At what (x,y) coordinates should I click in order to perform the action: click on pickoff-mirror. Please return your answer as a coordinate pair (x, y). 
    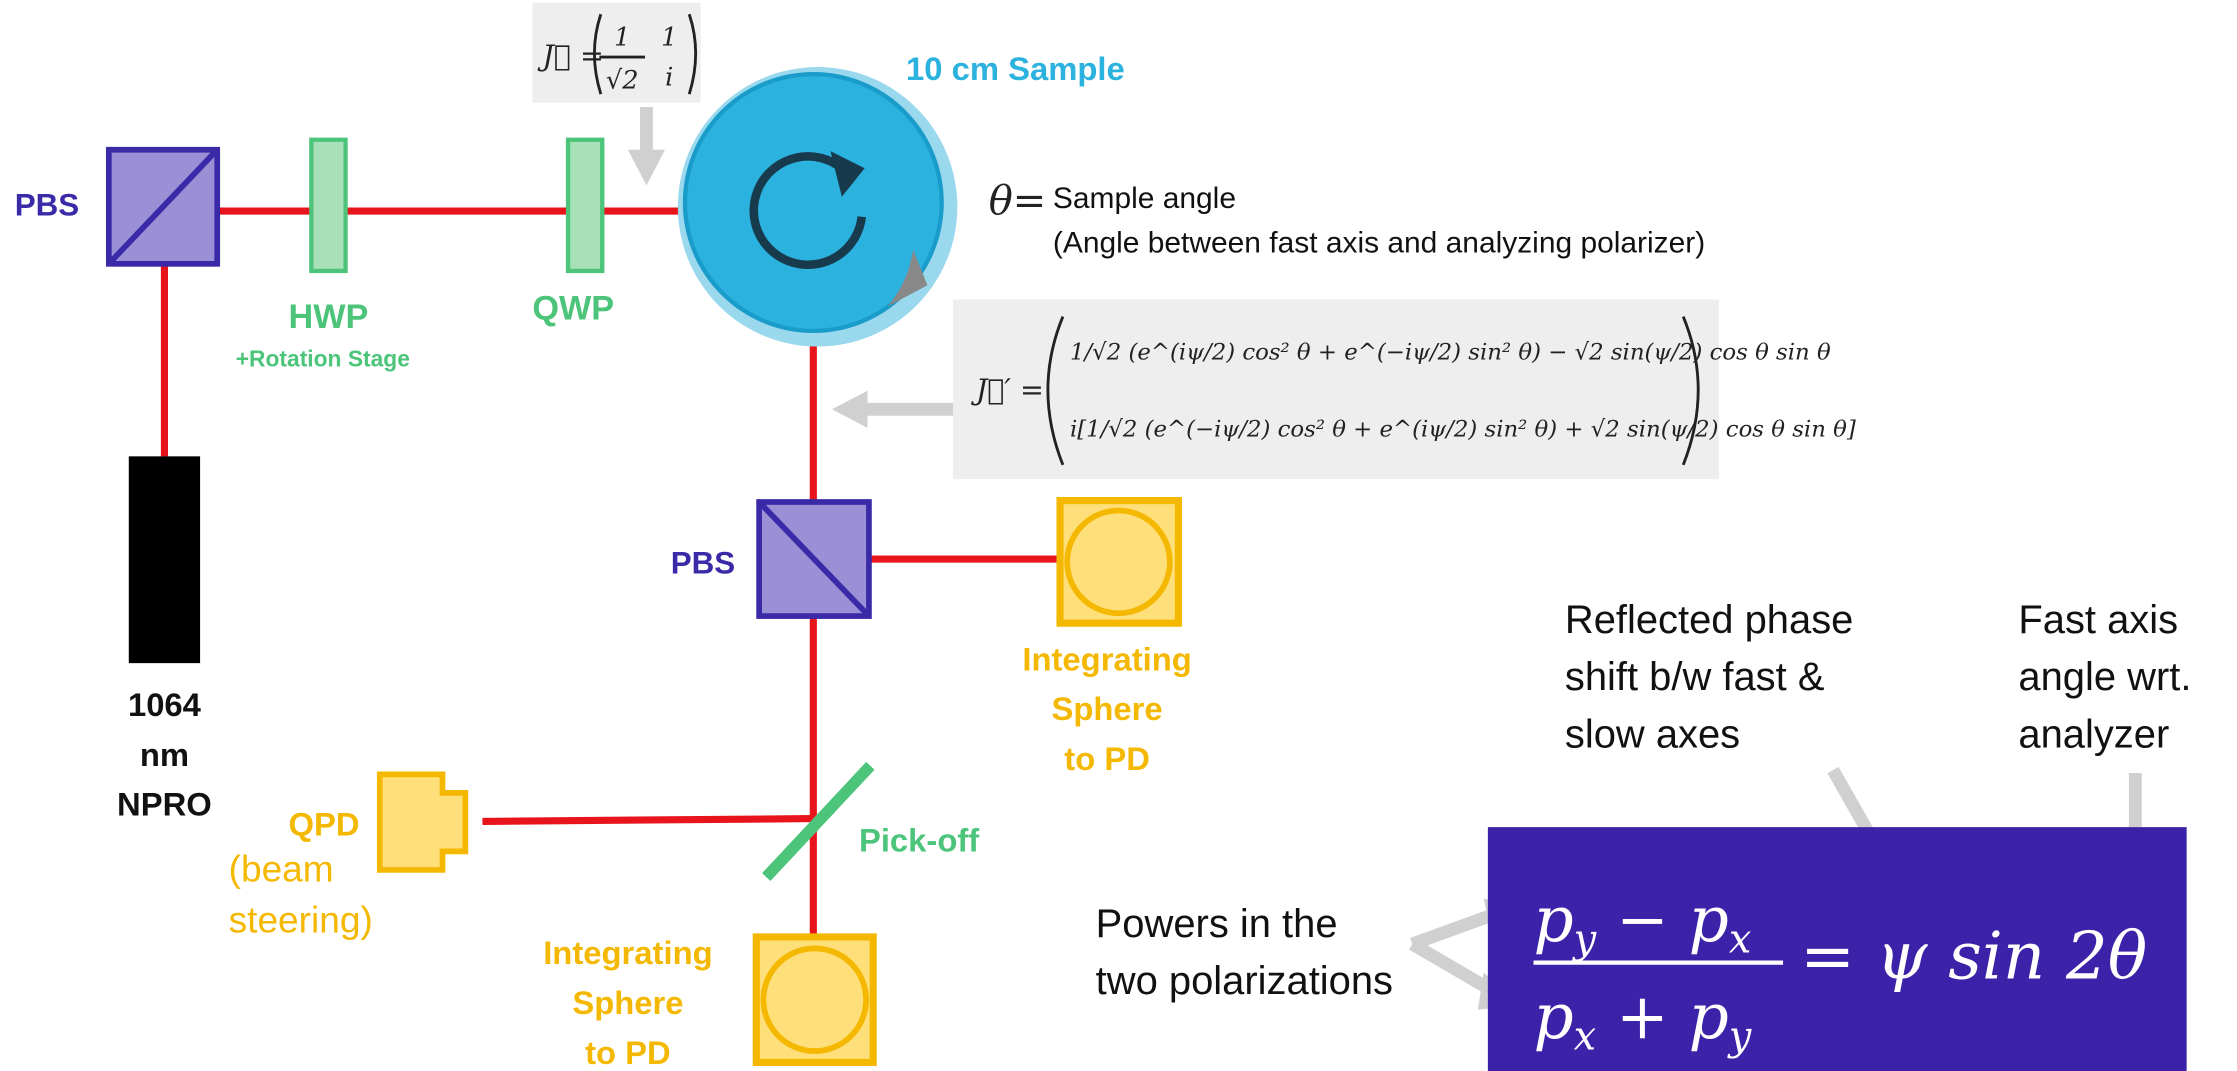
    Looking at the image, I should click on (818, 821).